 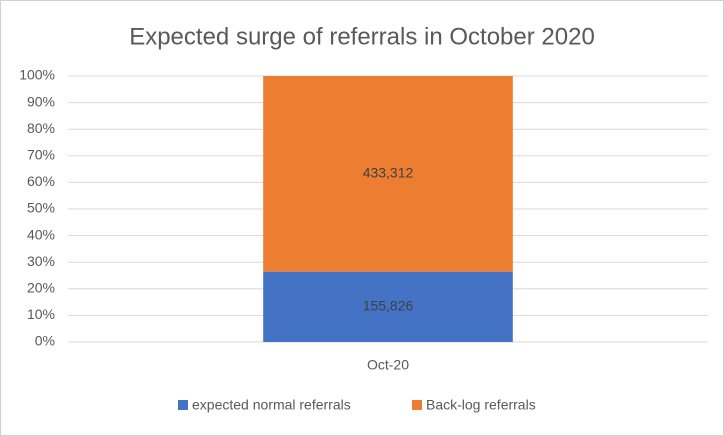 I want to click on y-tick-label: 60%, so click(x=41, y=181).